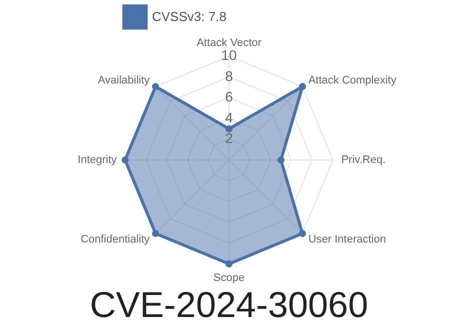 Image resolution: width=474 pixels, height=331 pixels. Describe the element at coordinates (229, 138) in the screenshot. I see `y-tick-label: 2` at that location.